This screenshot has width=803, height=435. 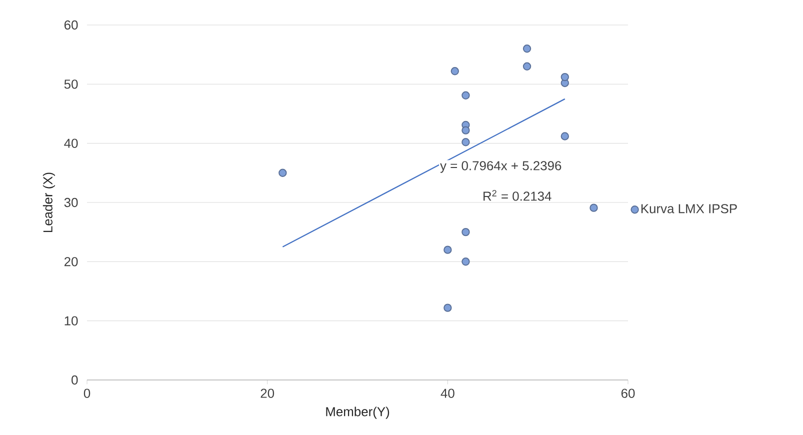 What do you see at coordinates (71, 143) in the screenshot?
I see `y-tick-label: 40` at bounding box center [71, 143].